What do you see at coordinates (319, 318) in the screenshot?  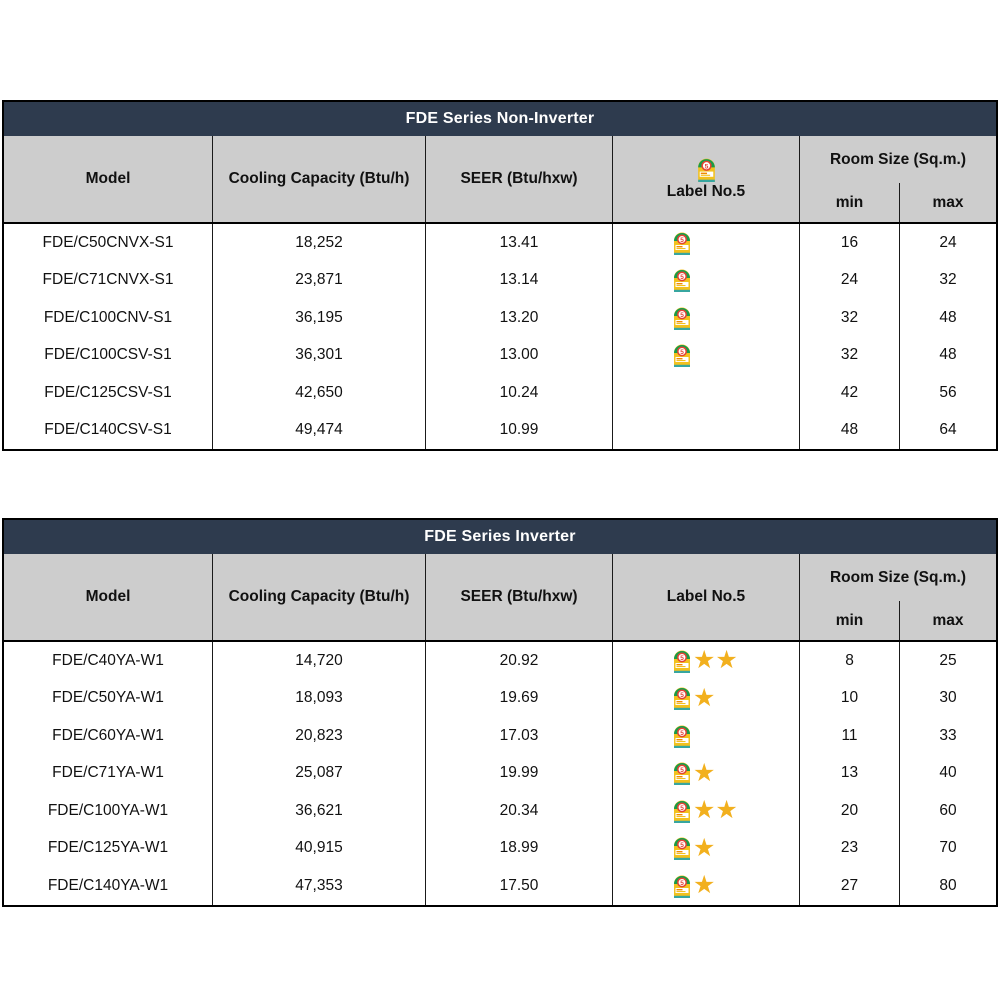 I see `cooling-capacity-cell: 36,195` at bounding box center [319, 318].